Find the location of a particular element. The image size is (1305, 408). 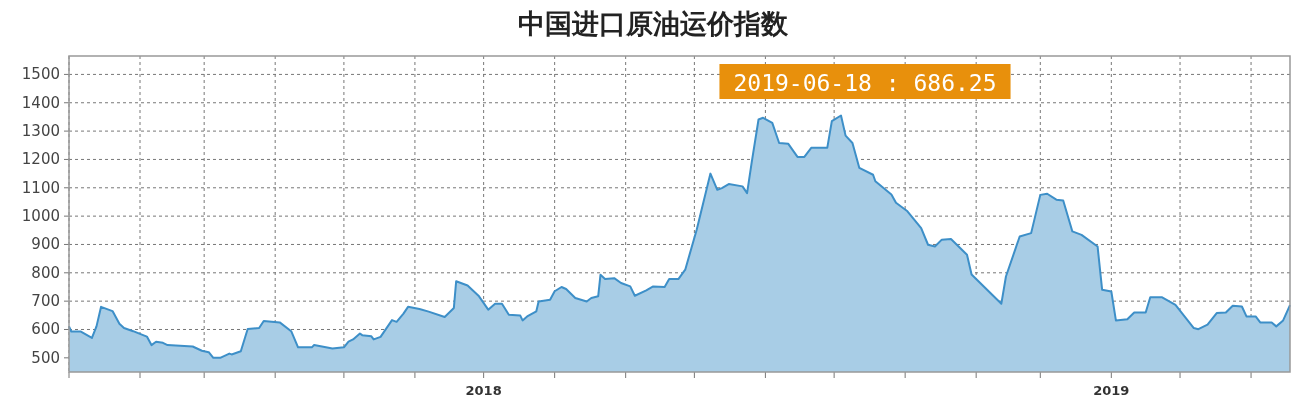

x-tick-label: 2019 is located at coordinates (1111, 390).